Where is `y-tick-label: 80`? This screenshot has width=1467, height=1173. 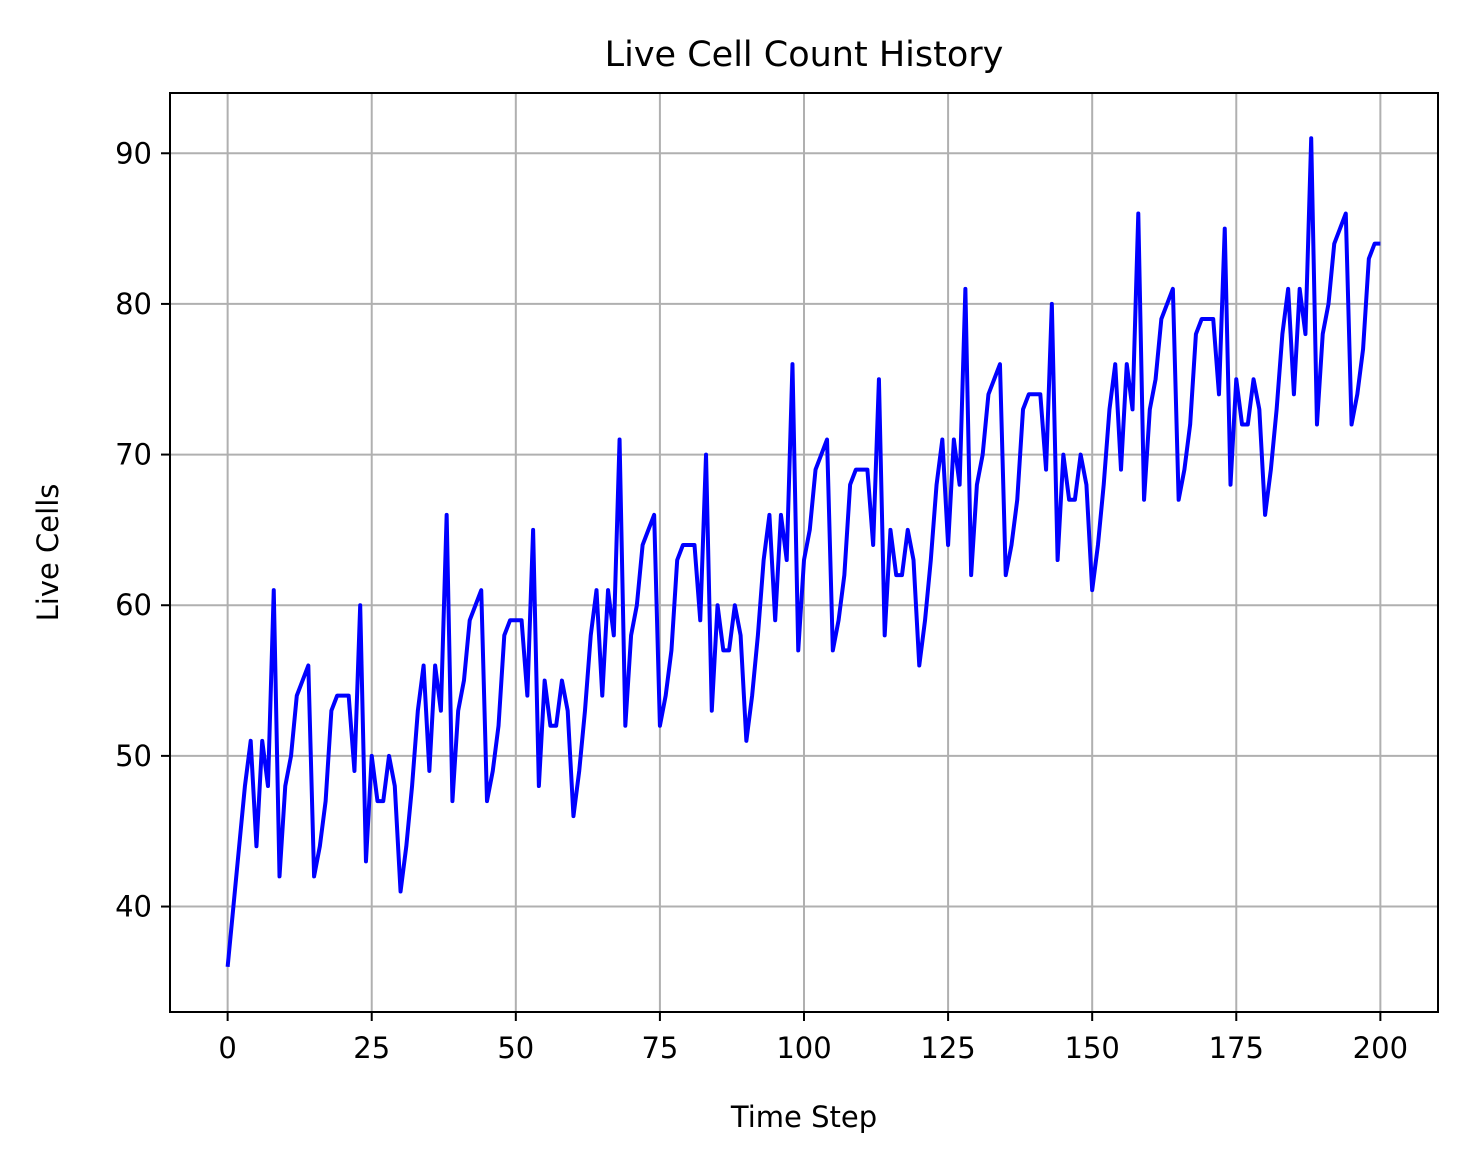
y-tick-label: 80 is located at coordinates (133, 304).